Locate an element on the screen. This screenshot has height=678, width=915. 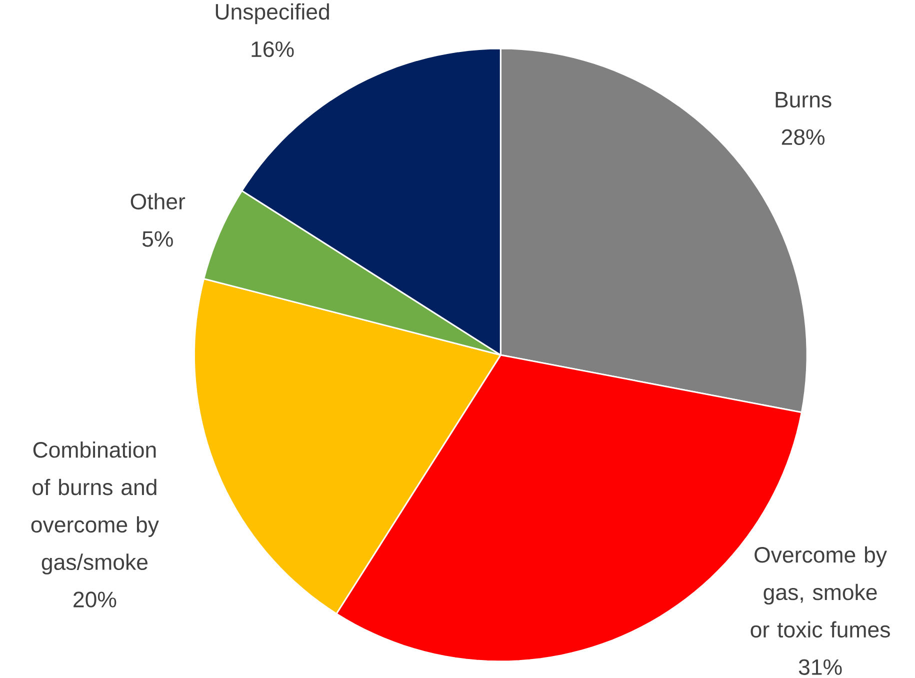
slice-label: Unspecified is located at coordinates (272, 13).